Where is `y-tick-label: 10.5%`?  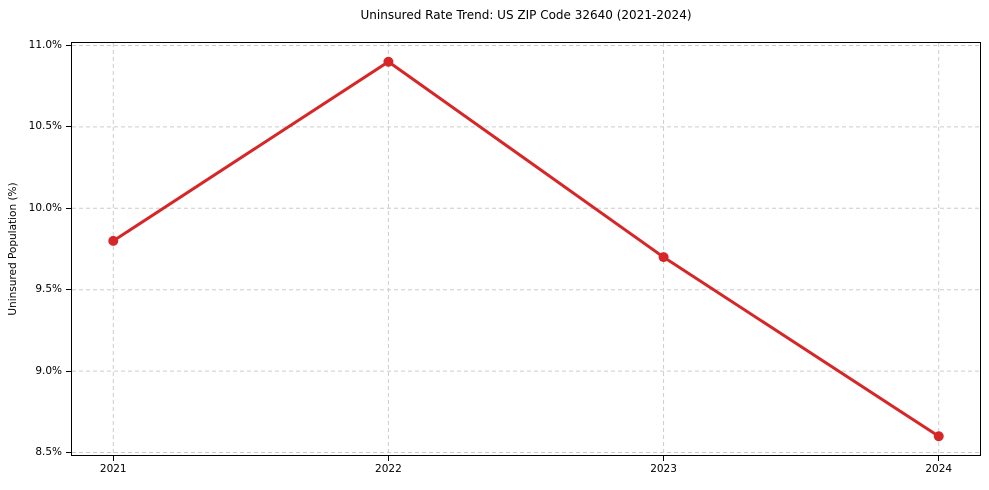 y-tick-label: 10.5% is located at coordinates (45, 126).